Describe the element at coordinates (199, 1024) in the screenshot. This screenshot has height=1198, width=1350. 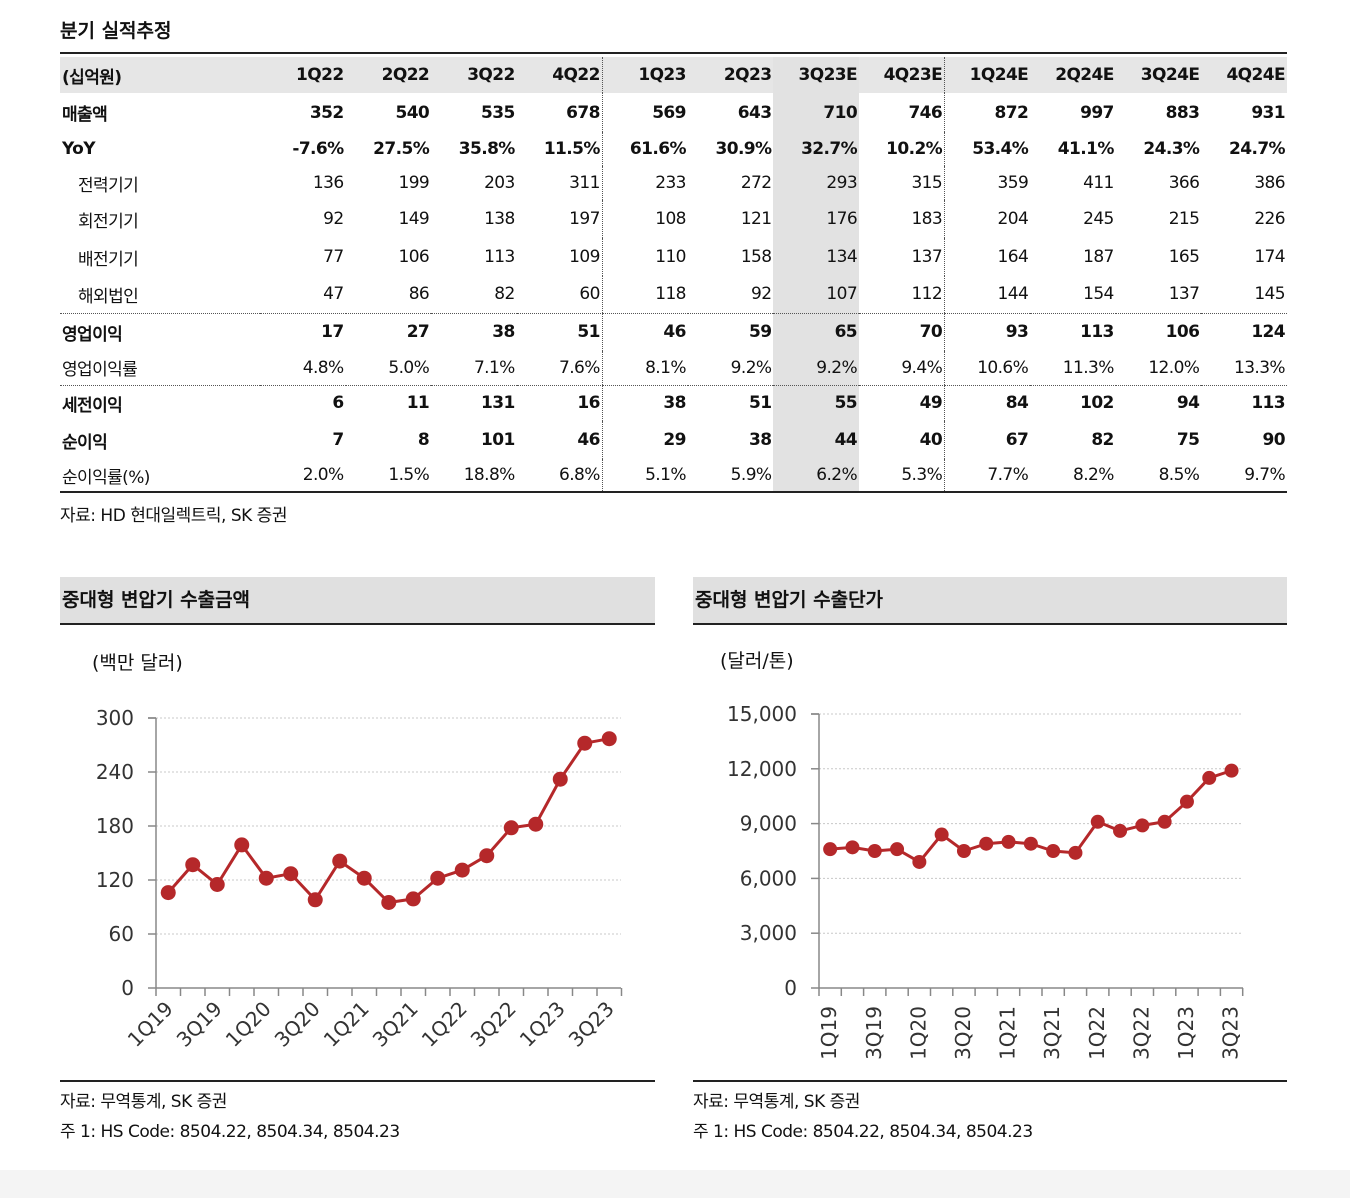
I see `x-tick-label: 3Q19` at that location.